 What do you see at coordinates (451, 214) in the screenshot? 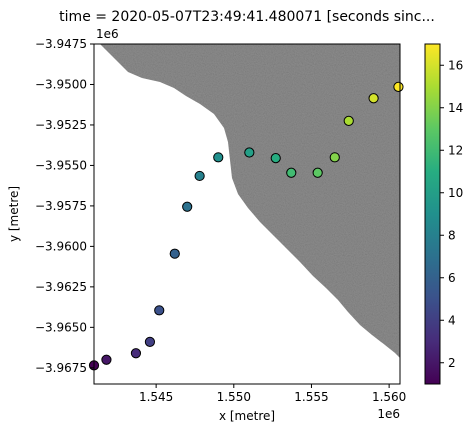
I see `colorbar-ticks: 2 4 6 8 10 12 14 16` at bounding box center [451, 214].